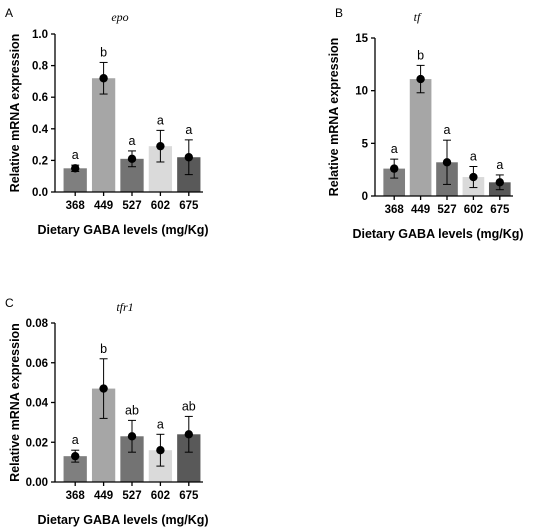 This screenshot has height=531, width=550. Describe the element at coordinates (361, 39) in the screenshot. I see `y-tick-label: 15` at that location.